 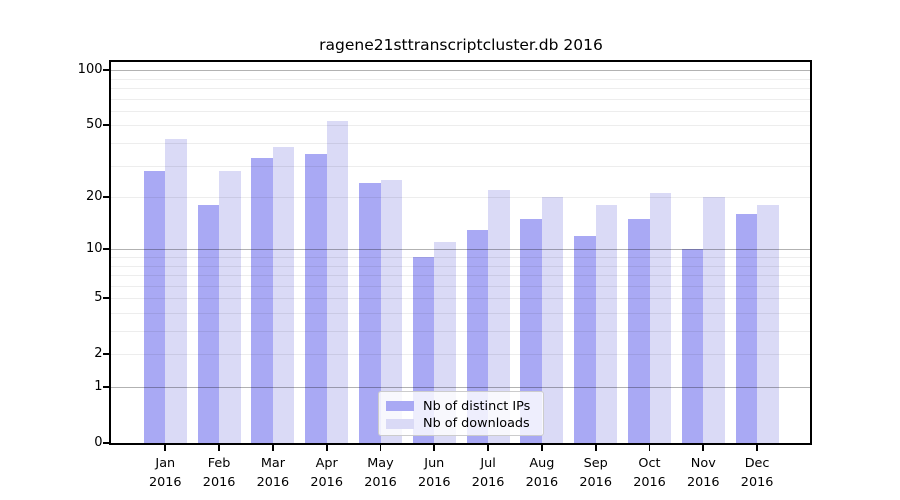 I want to click on y-tick-label: 5, so click(x=98, y=298).